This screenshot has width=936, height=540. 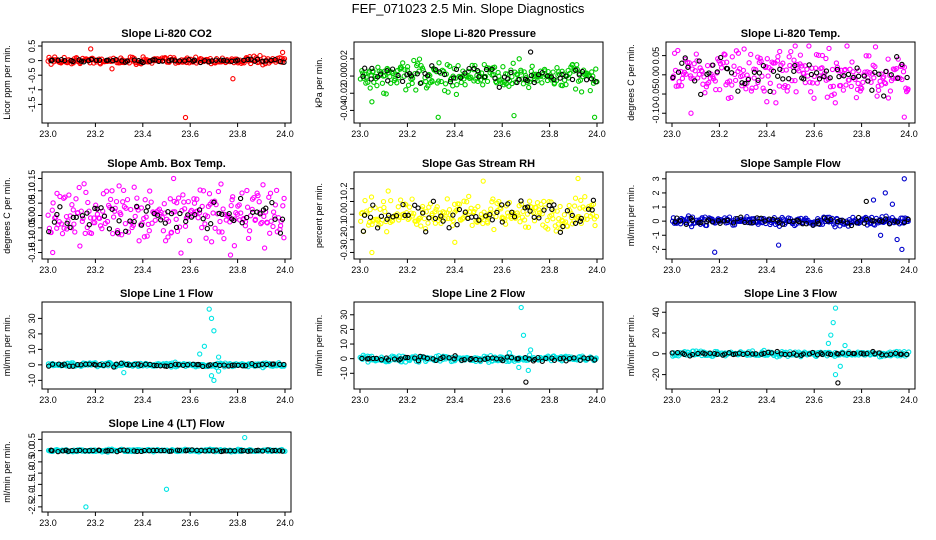 What do you see at coordinates (767, 270) in the screenshot?
I see `x-tick-label: 23.4` at bounding box center [767, 270].